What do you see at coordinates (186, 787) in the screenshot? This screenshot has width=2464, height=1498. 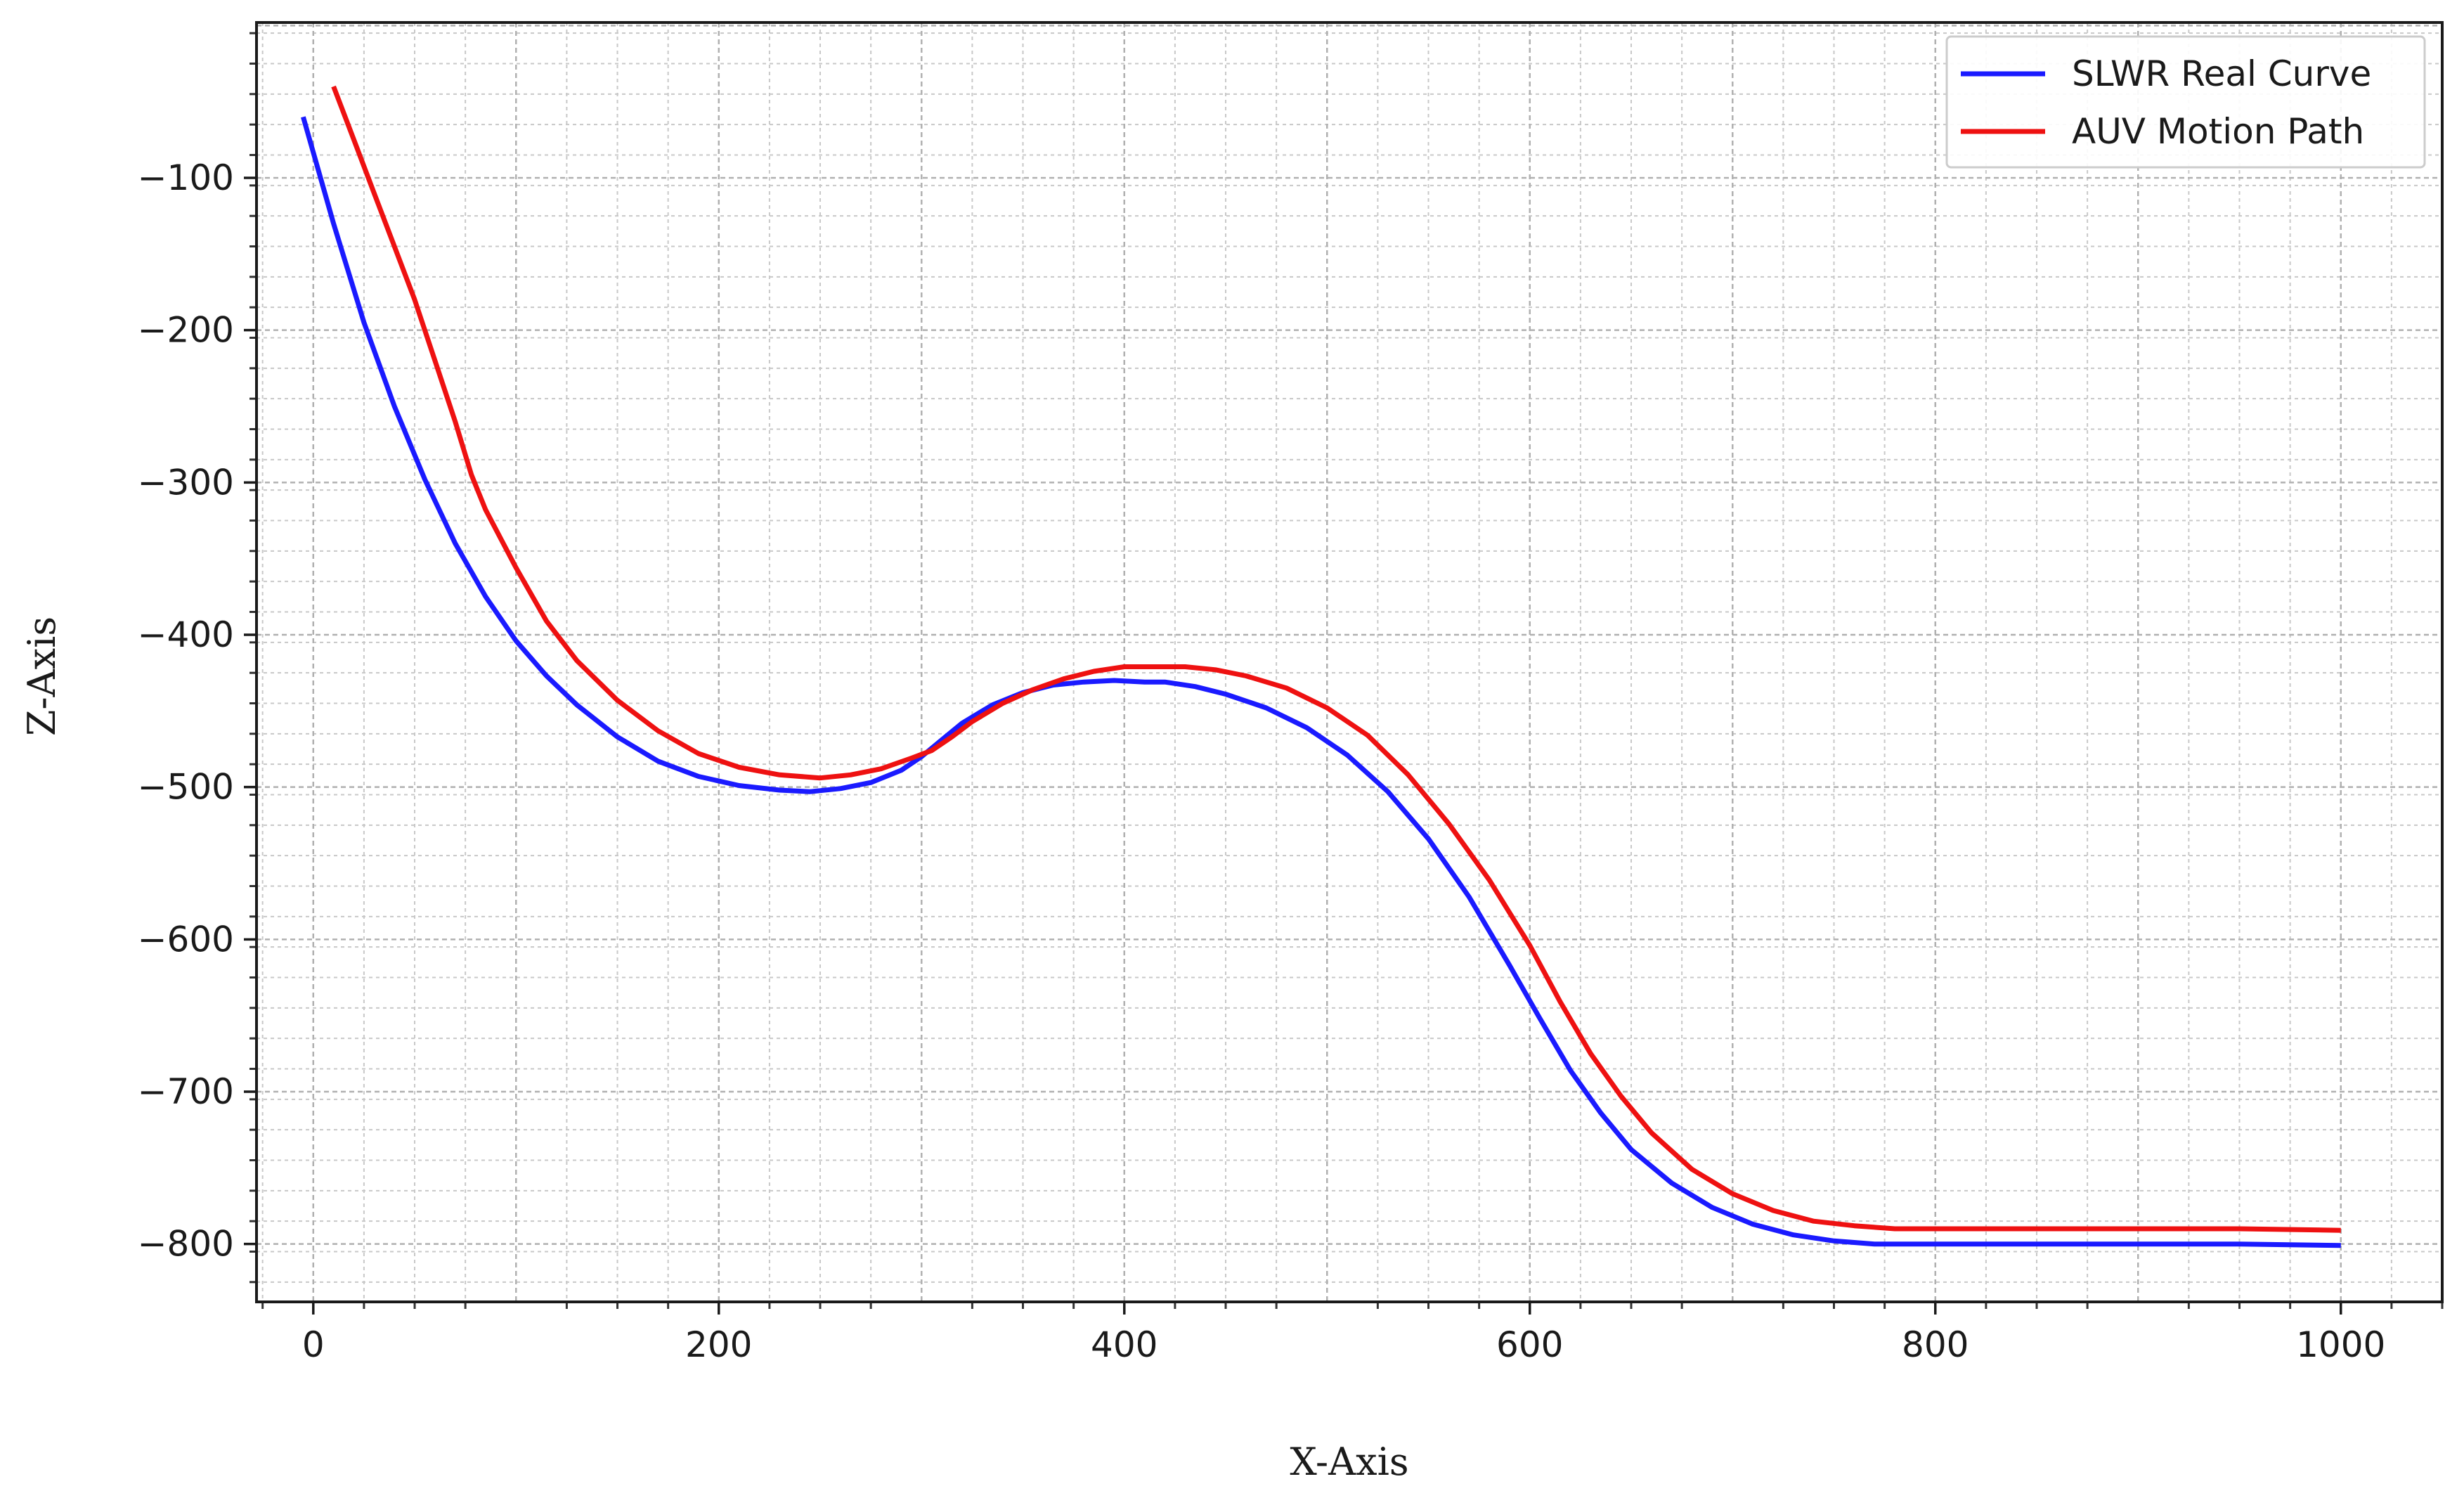 I see `y-tick-label: −500` at bounding box center [186, 787].